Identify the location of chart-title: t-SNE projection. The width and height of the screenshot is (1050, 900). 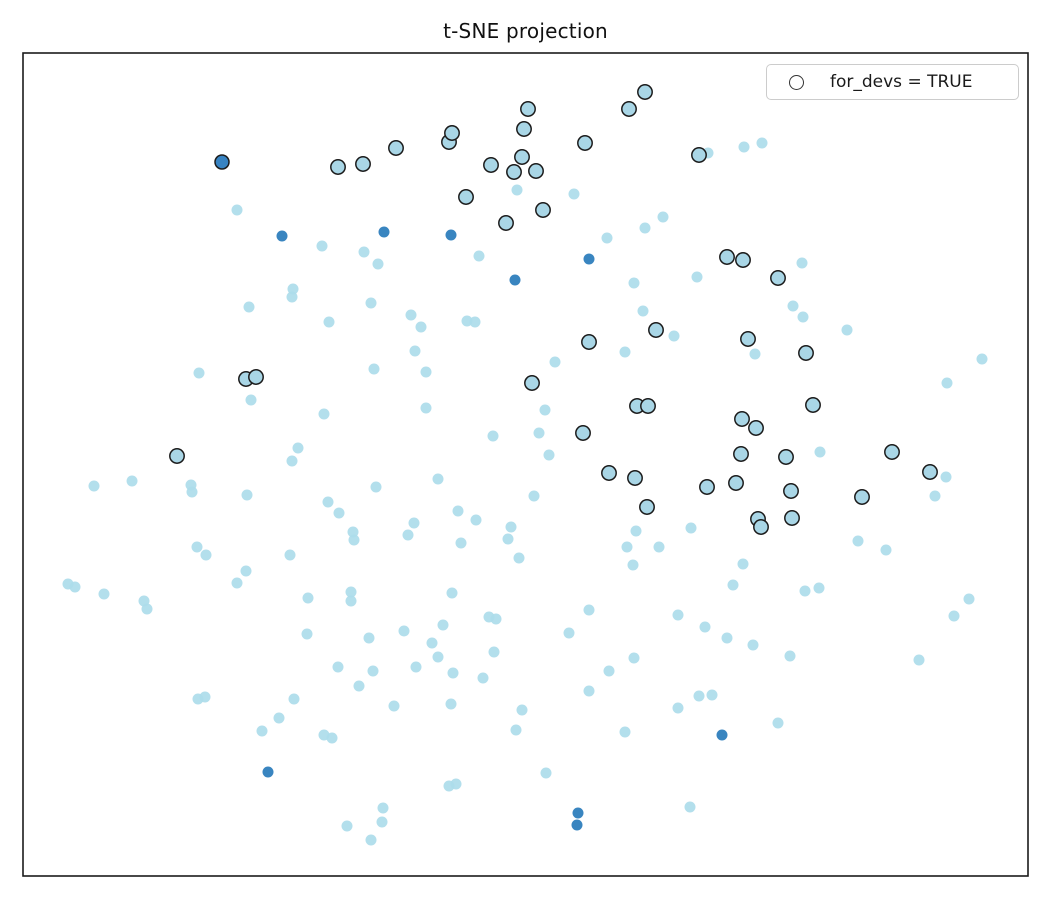
(525, 31).